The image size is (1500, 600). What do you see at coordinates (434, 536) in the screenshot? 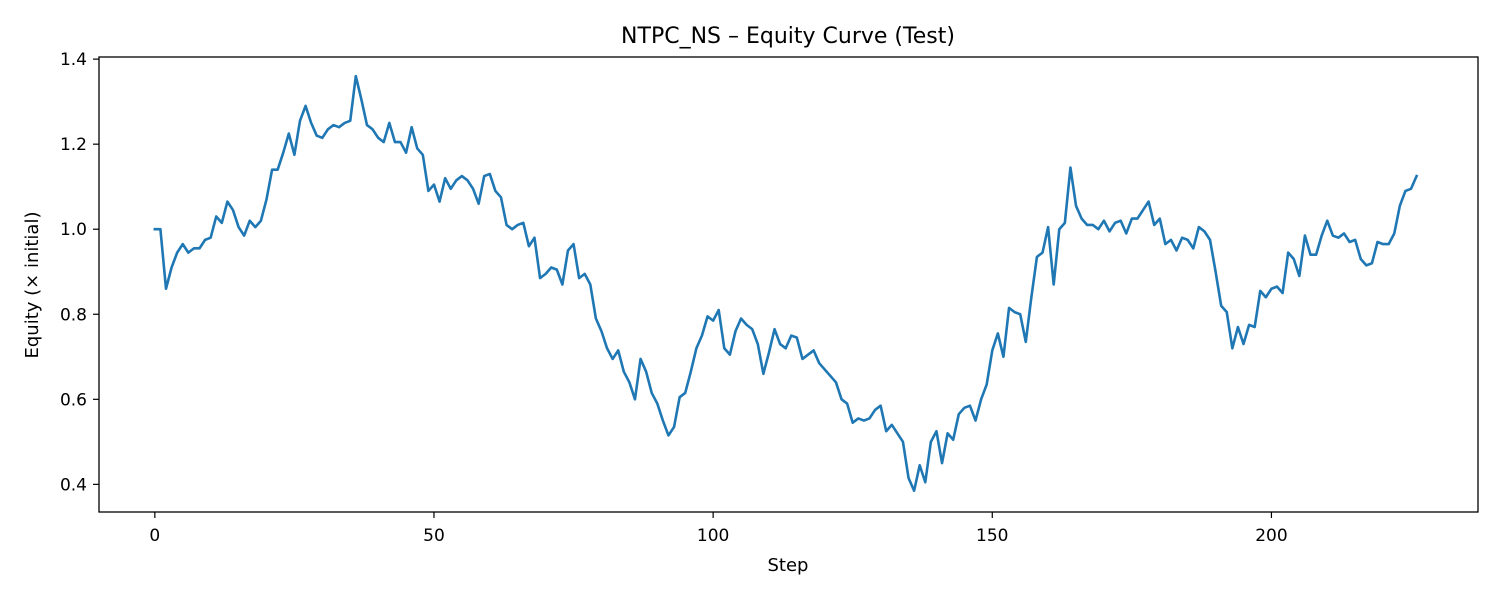
I see `x-tick-label: 50` at bounding box center [434, 536].